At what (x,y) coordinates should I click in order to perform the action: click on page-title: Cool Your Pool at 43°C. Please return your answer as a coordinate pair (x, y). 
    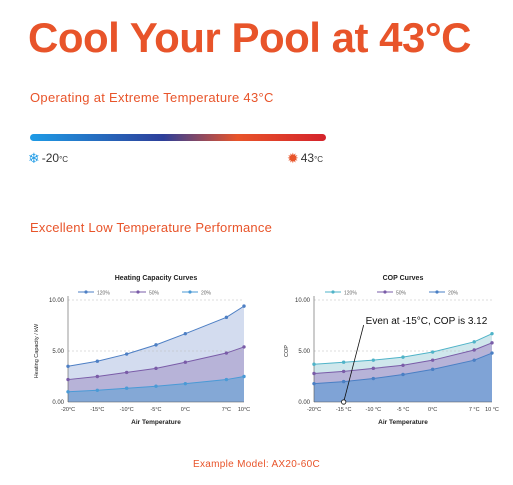
    Looking at the image, I should click on (249, 37).